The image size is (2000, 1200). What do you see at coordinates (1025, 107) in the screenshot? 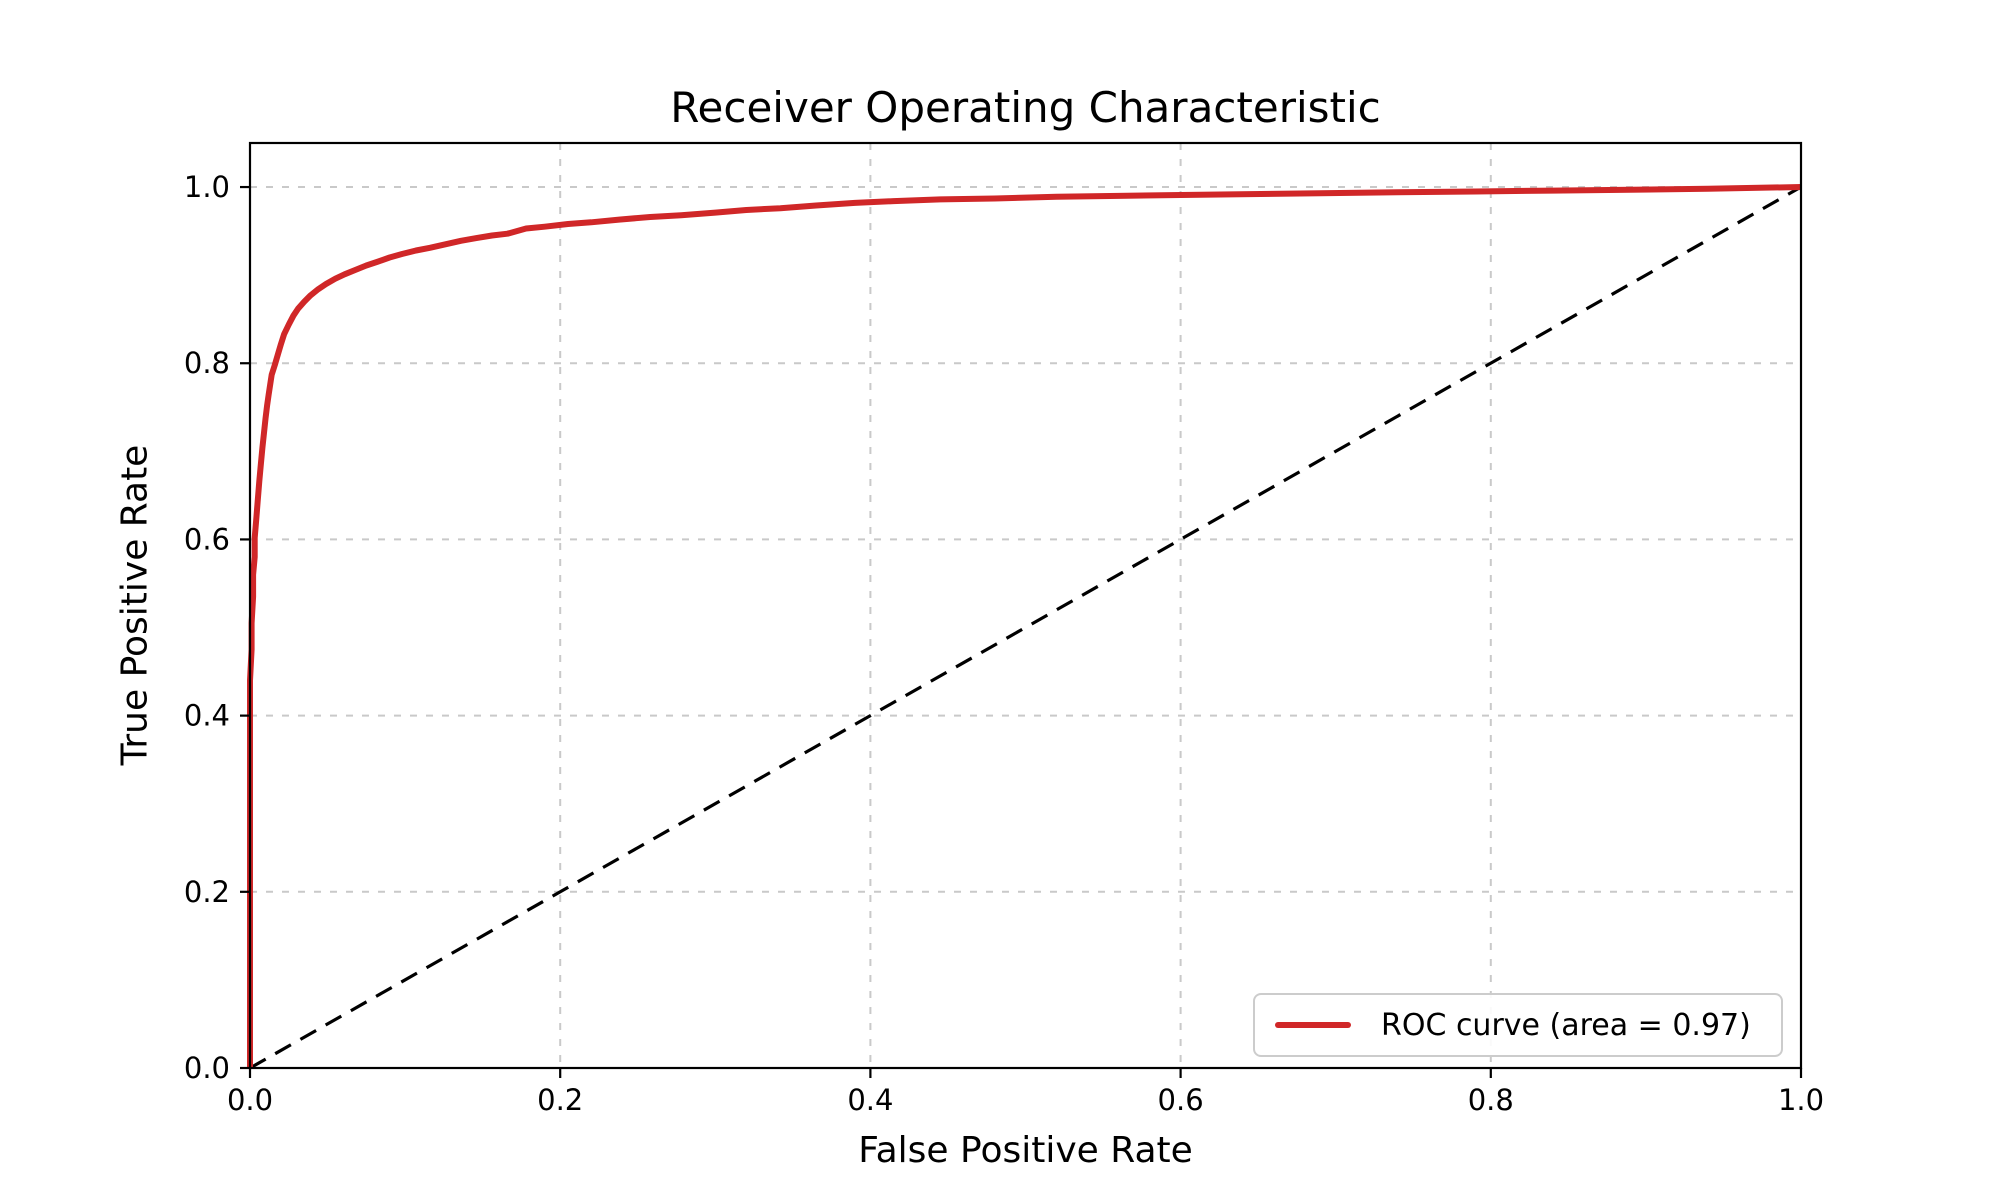
I see `chart-title: Receiver Operating Characteristic` at bounding box center [1025, 107].